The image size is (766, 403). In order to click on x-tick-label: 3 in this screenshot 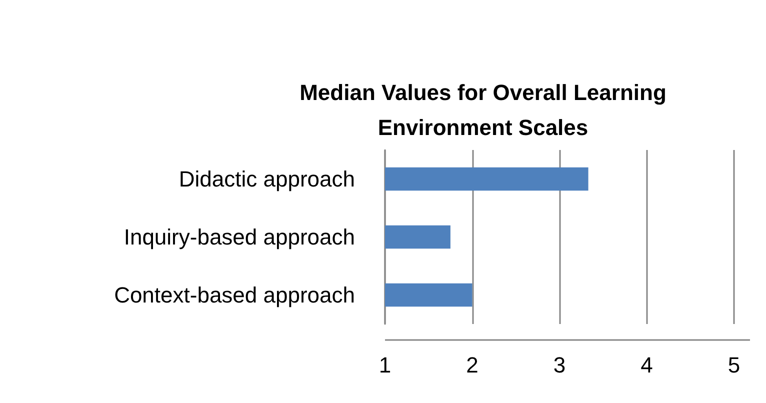, I will do `click(559, 365)`.